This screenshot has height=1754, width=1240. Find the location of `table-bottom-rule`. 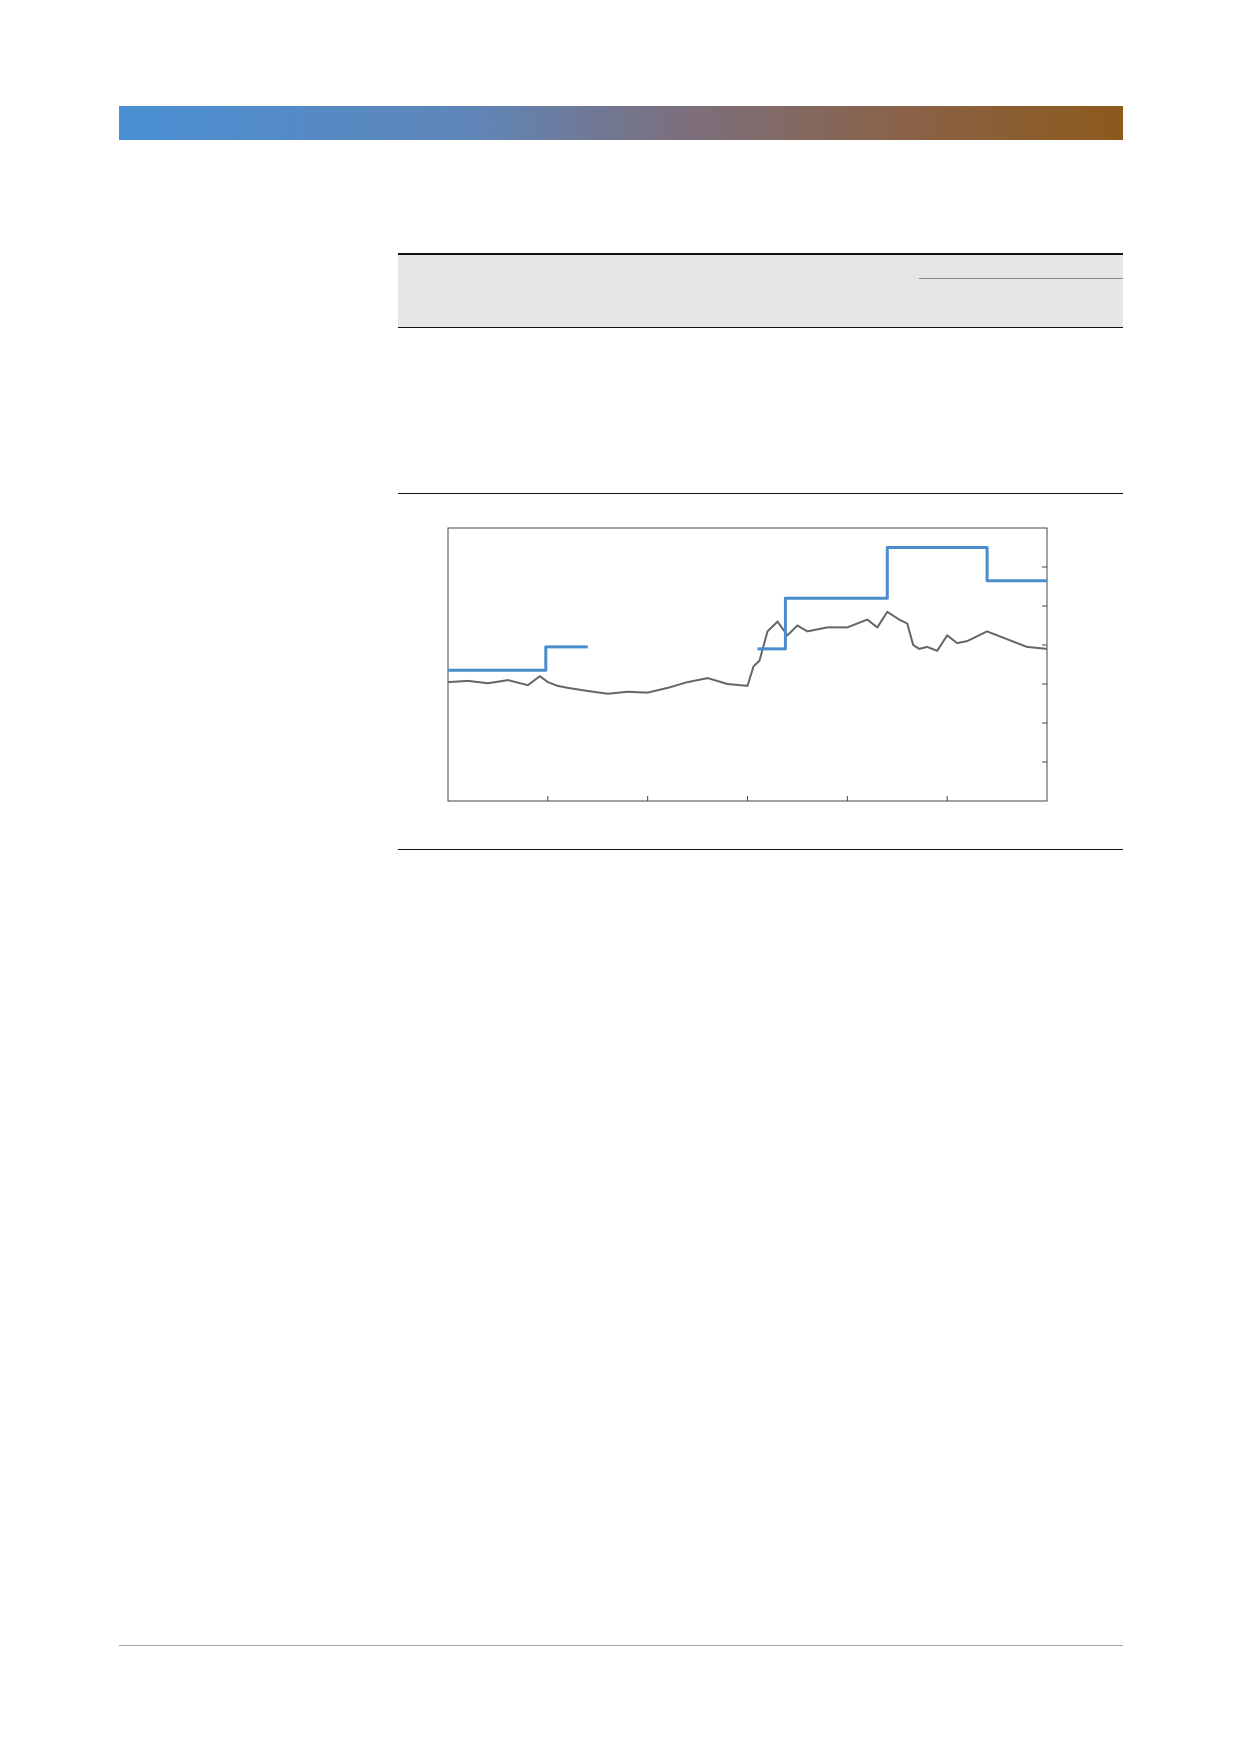

table-bottom-rule is located at coordinates (760, 493).